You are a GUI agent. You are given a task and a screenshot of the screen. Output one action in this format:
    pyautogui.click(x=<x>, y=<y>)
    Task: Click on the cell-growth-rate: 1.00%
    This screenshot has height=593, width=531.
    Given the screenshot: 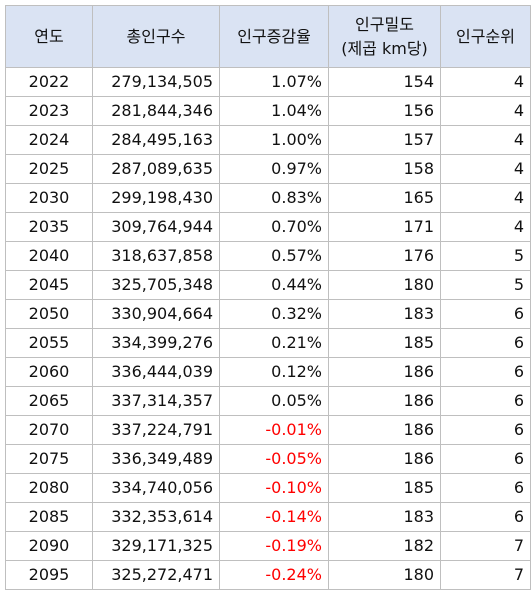 What is the action you would take?
    pyautogui.click(x=274, y=140)
    